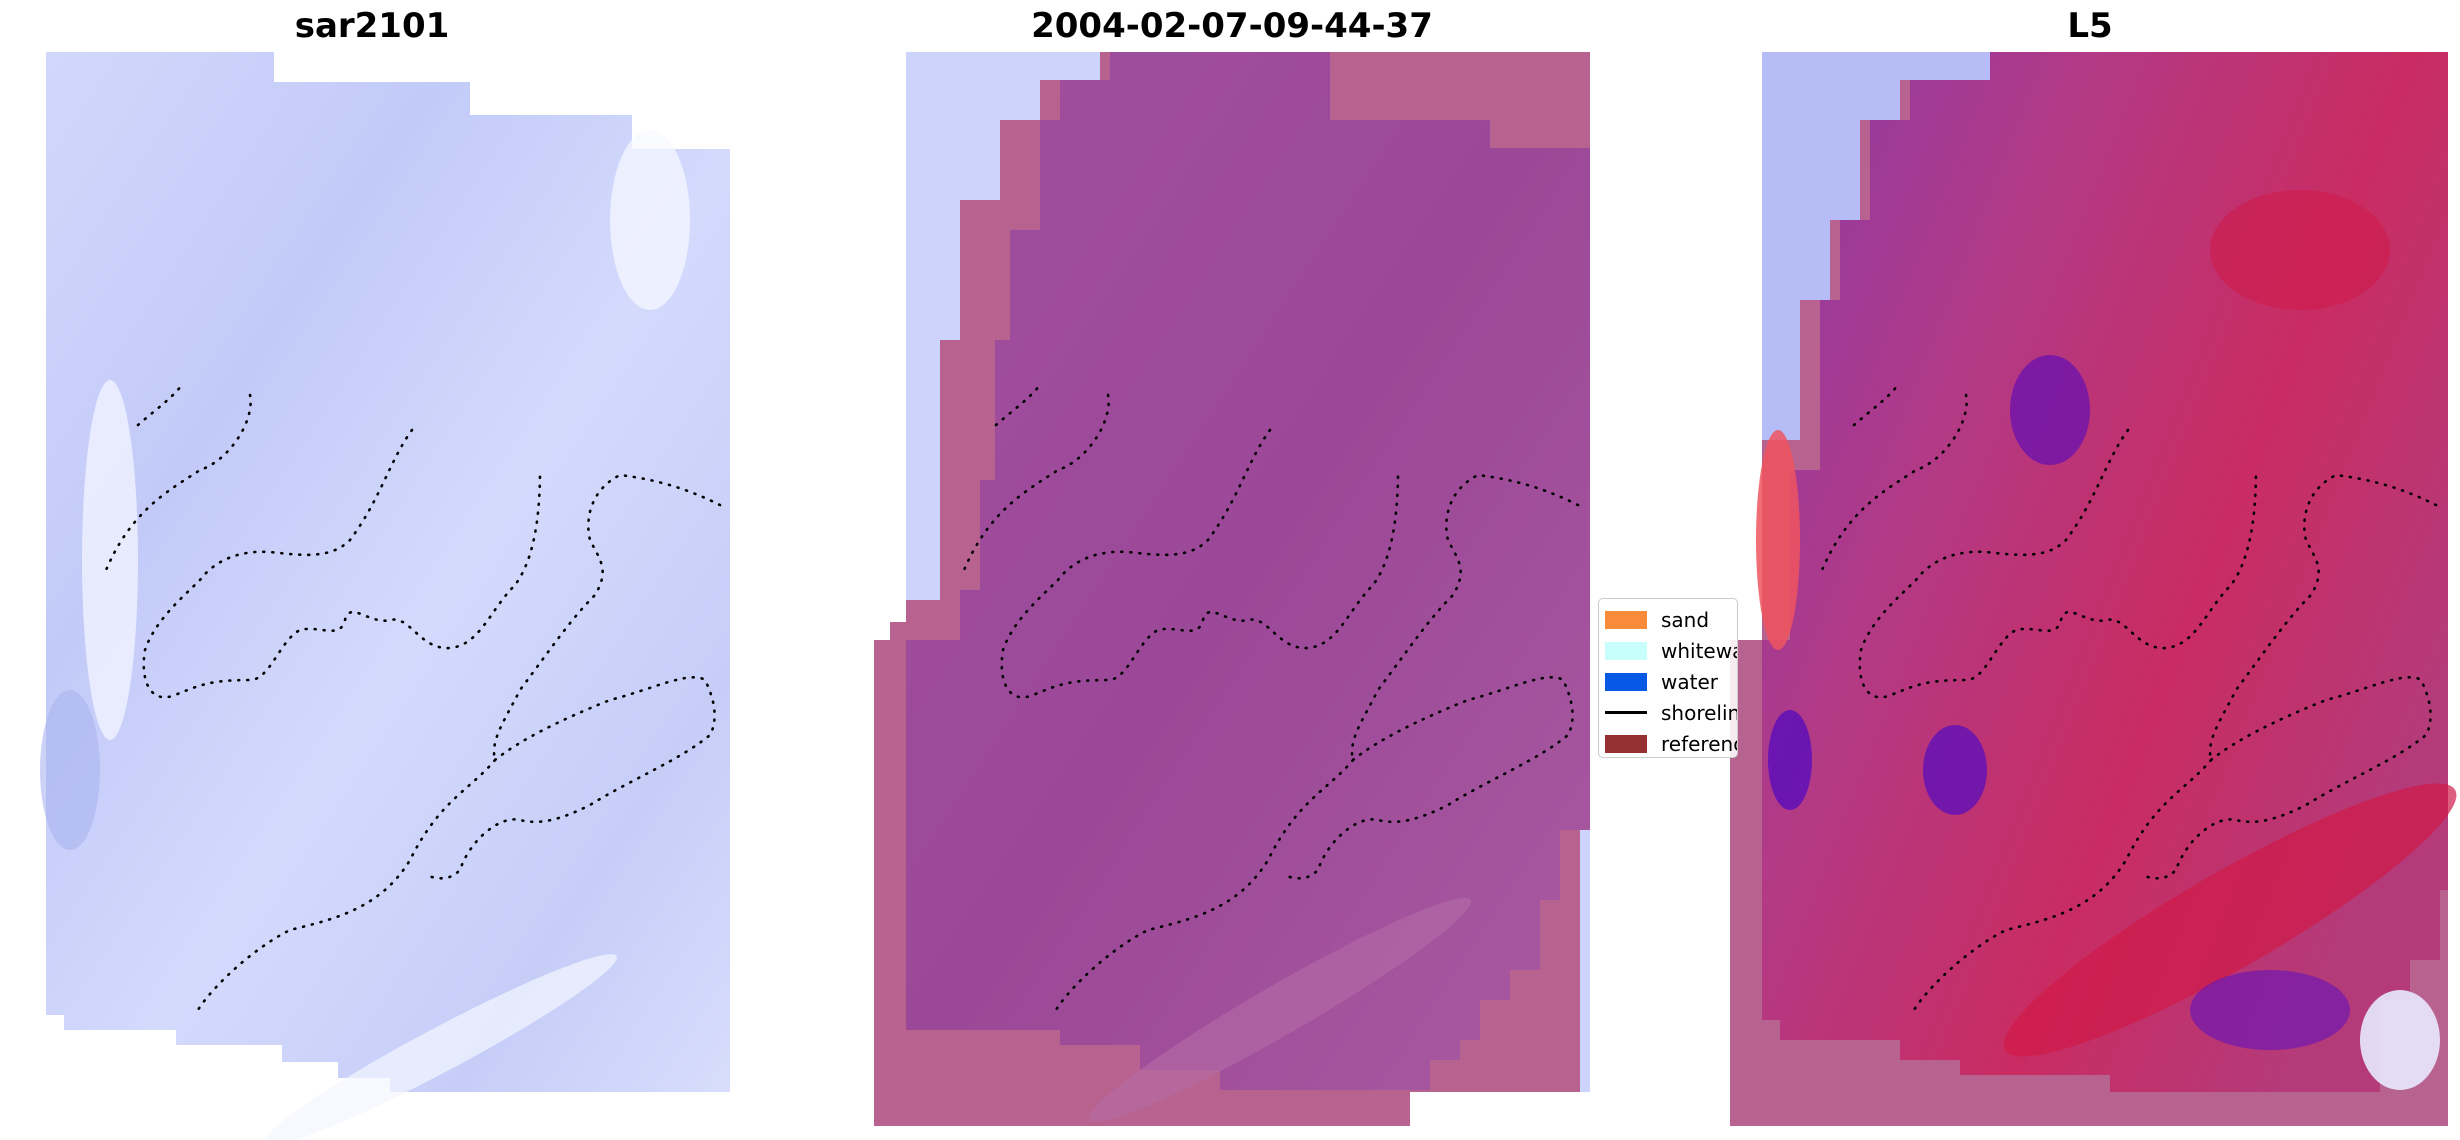 The image size is (2460, 1140). Describe the element at coordinates (1626, 619) in the screenshot. I see `legend-swatch-sand` at that location.